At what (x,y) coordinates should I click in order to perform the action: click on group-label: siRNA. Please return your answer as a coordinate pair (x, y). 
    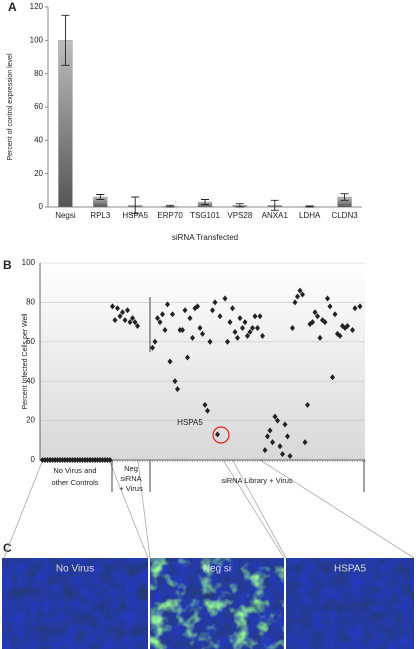
    Looking at the image, I should click on (130, 478).